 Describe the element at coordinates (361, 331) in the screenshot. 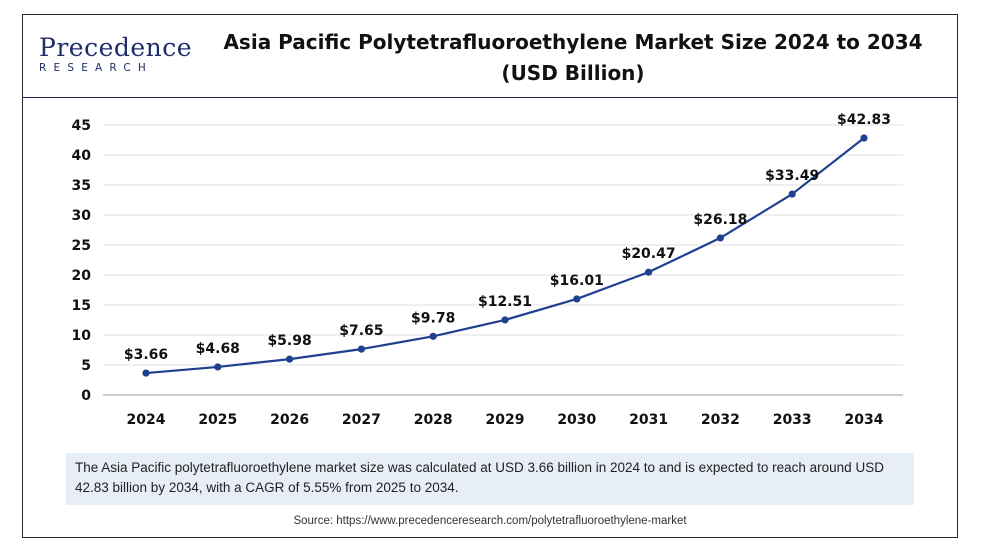

I see `data-label: $7.65` at that location.